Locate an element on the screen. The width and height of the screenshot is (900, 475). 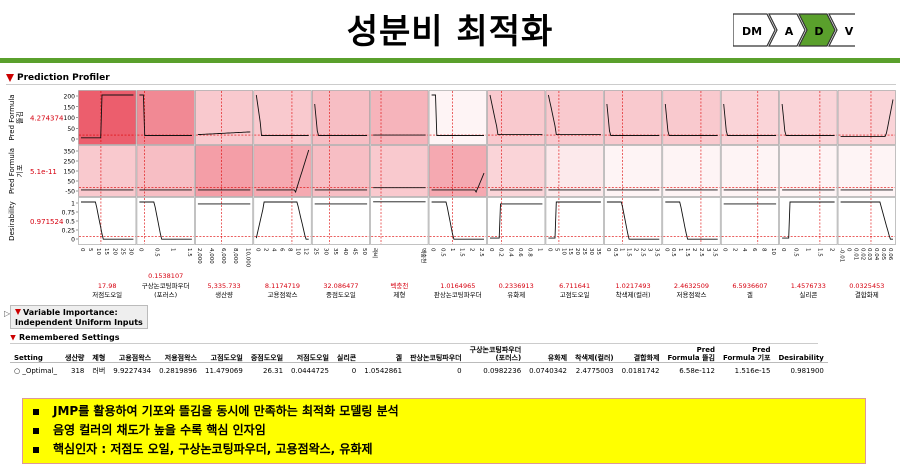
factor-current-value: 5,335.733 is located at coordinates (224, 286).